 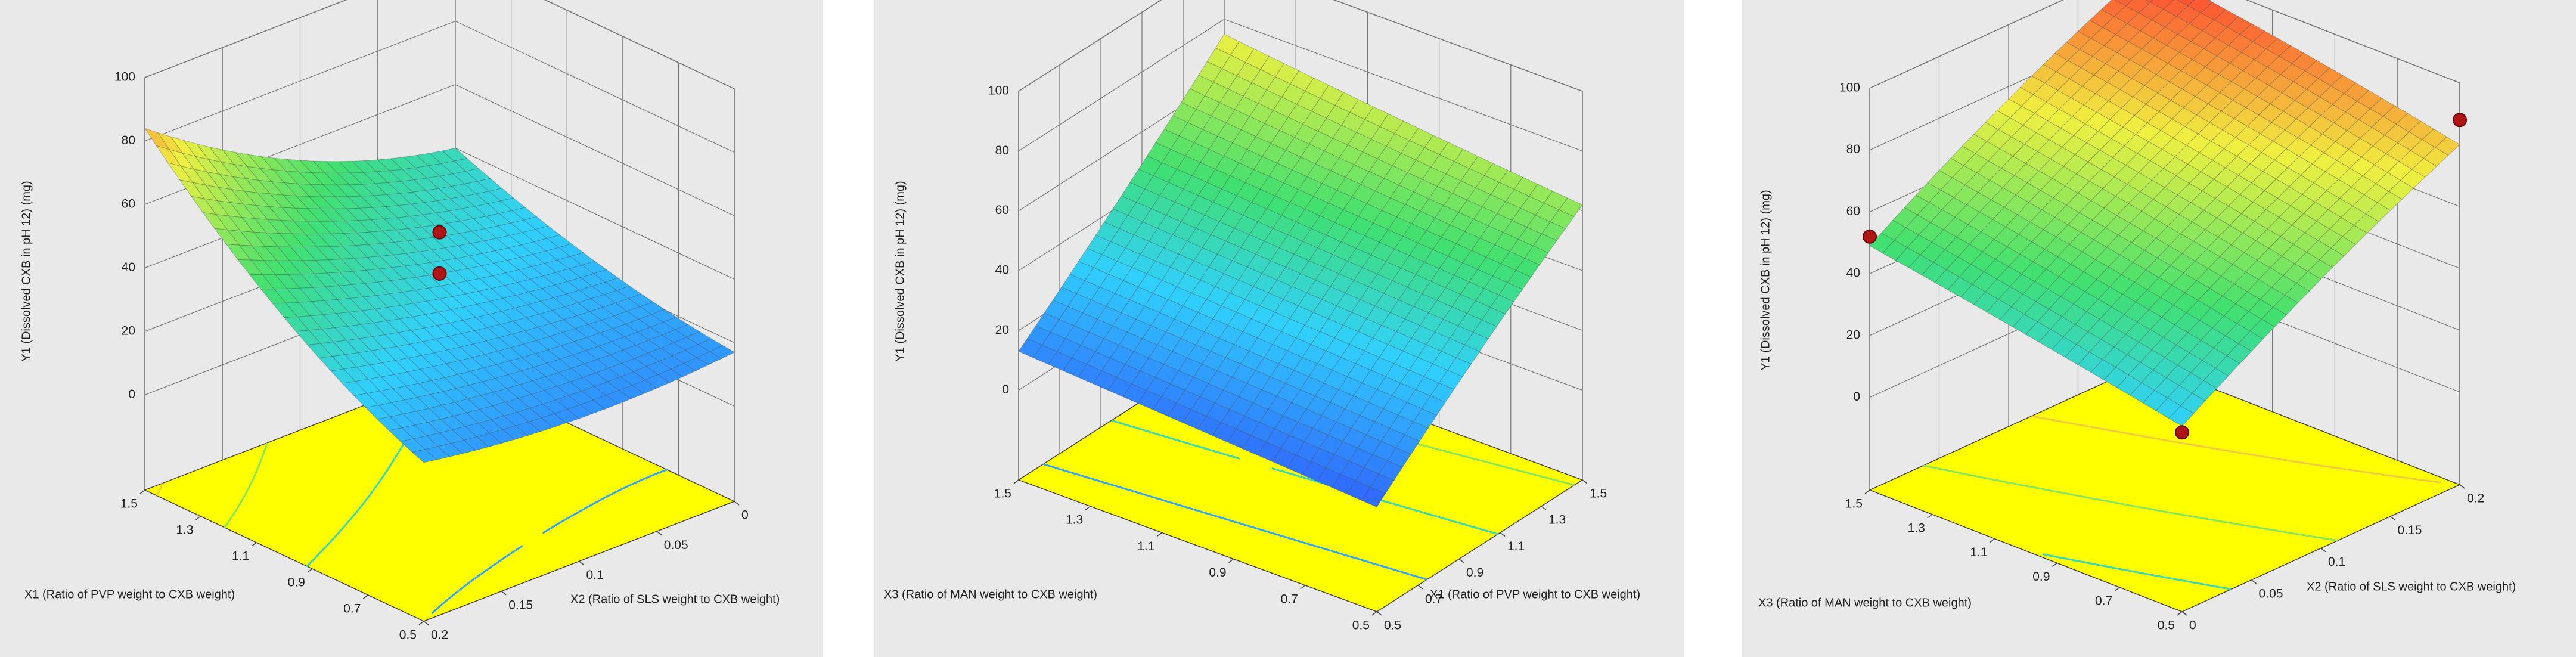 What do you see at coordinates (439, 635) in the screenshot?
I see `y-tick-label: 0.2` at bounding box center [439, 635].